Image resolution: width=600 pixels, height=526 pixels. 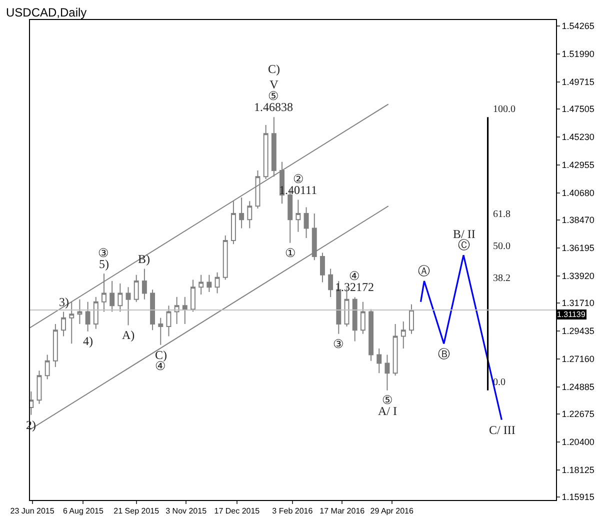 What do you see at coordinates (32, 511) in the screenshot?
I see `x-tick-label: 23 Jun 2015` at bounding box center [32, 511].